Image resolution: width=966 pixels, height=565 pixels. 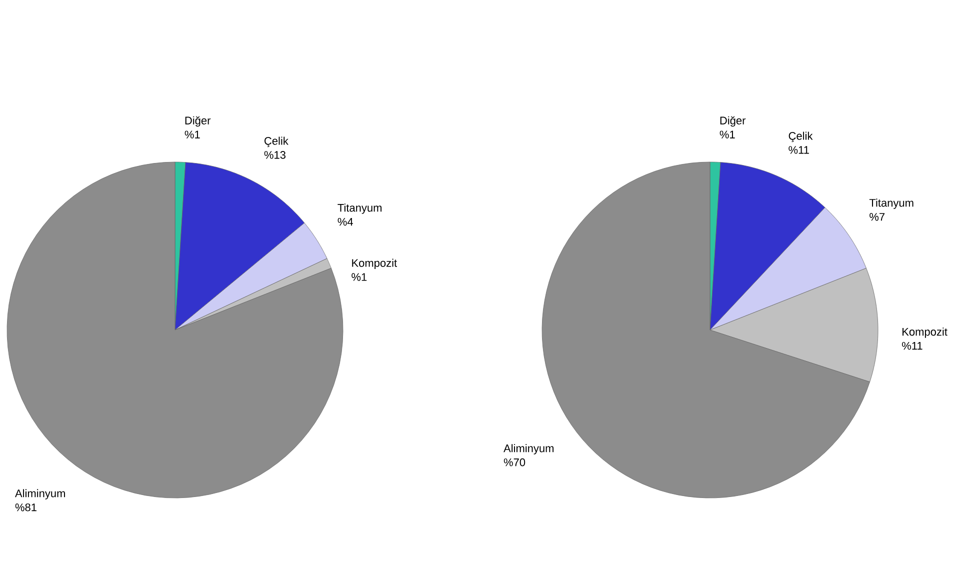 I want to click on data-label: %81, so click(x=25, y=507).